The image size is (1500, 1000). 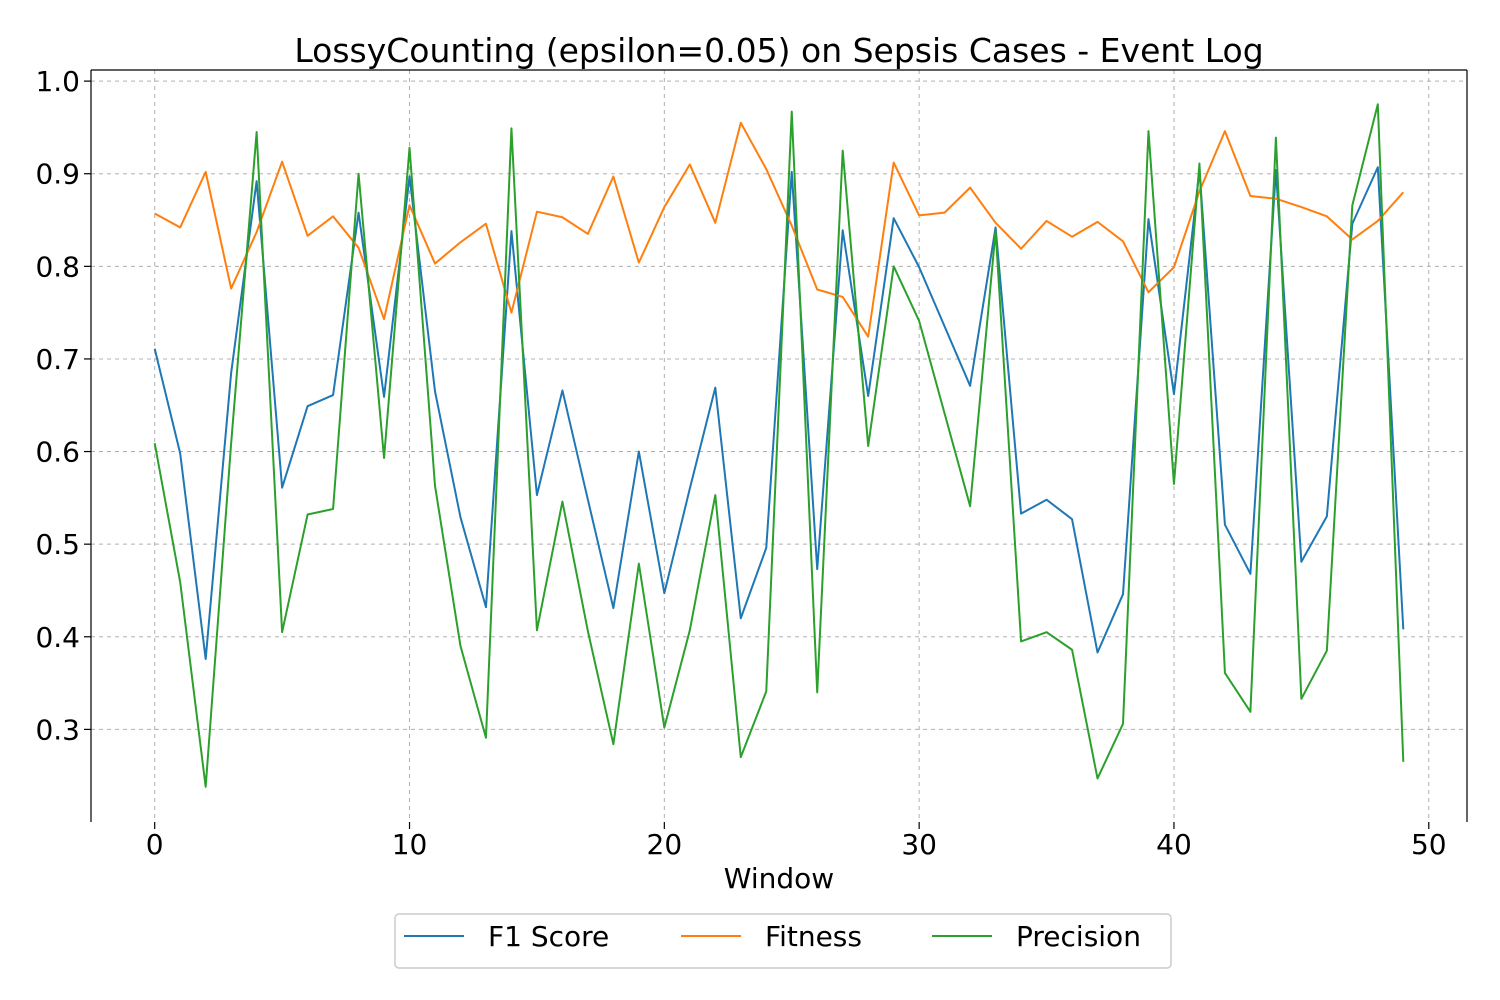 What do you see at coordinates (813, 936) in the screenshot?
I see `legend-label-fitness: Fitness` at bounding box center [813, 936].